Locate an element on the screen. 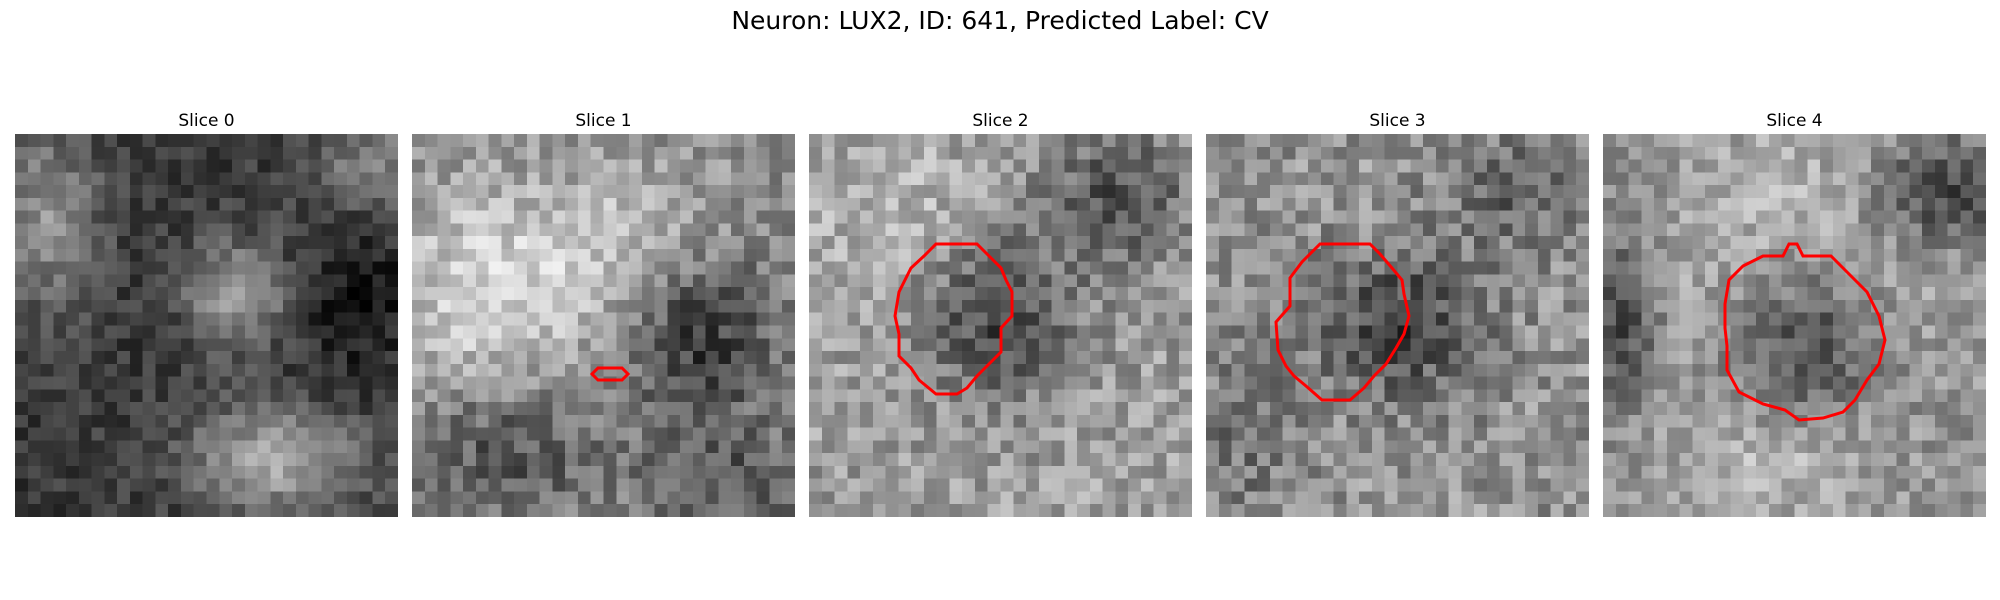 Image resolution: width=2000 pixels, height=600 pixels. slice-1-roi-contour is located at coordinates (610, 374).